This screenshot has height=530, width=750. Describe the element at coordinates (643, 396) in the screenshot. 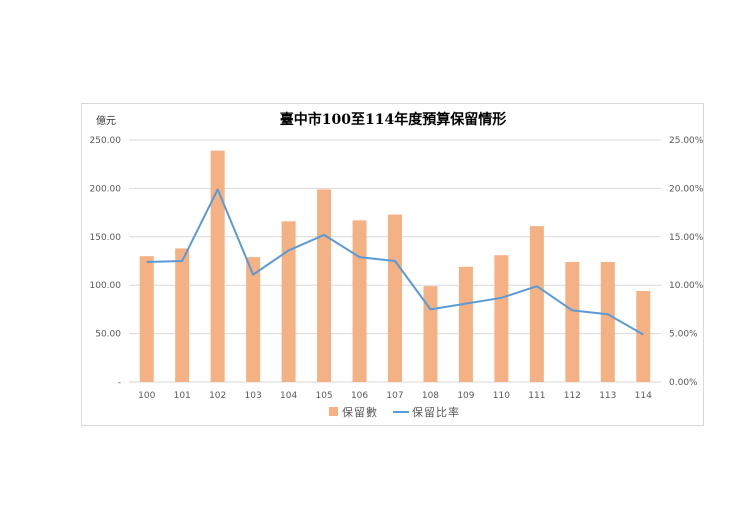

I see `x-tick-label: 114` at that location.